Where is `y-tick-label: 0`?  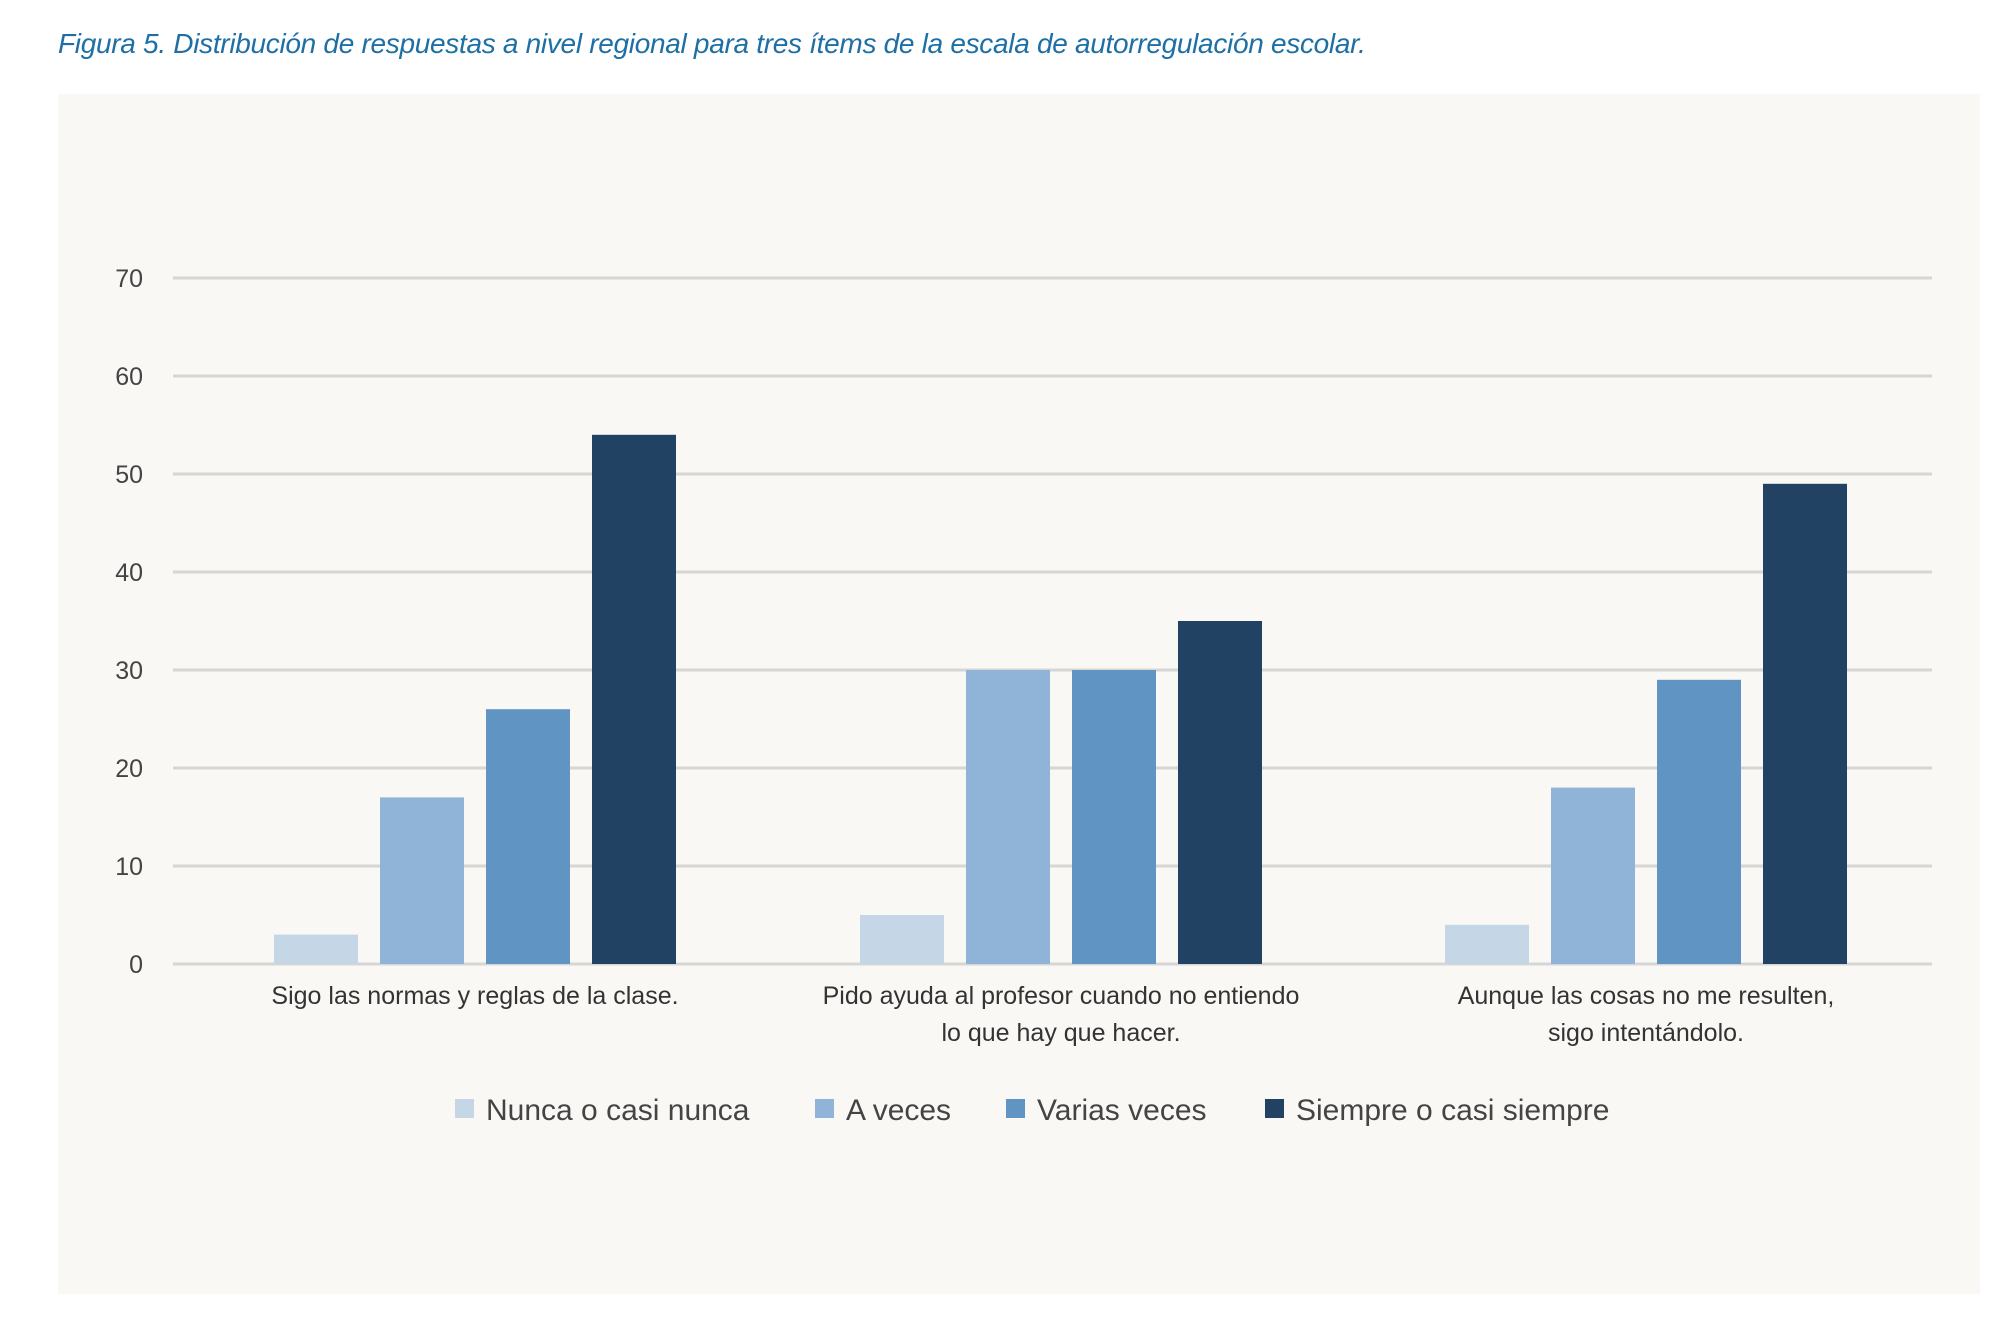
y-tick-label: 0 is located at coordinates (136, 965).